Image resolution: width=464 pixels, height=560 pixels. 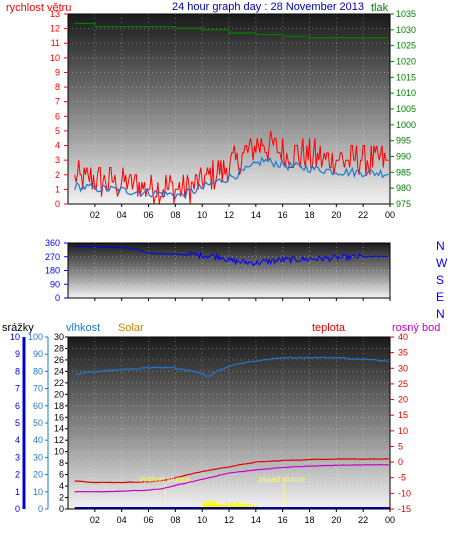 I want to click on y-tick-label-pressure: 980, so click(x=403, y=188).